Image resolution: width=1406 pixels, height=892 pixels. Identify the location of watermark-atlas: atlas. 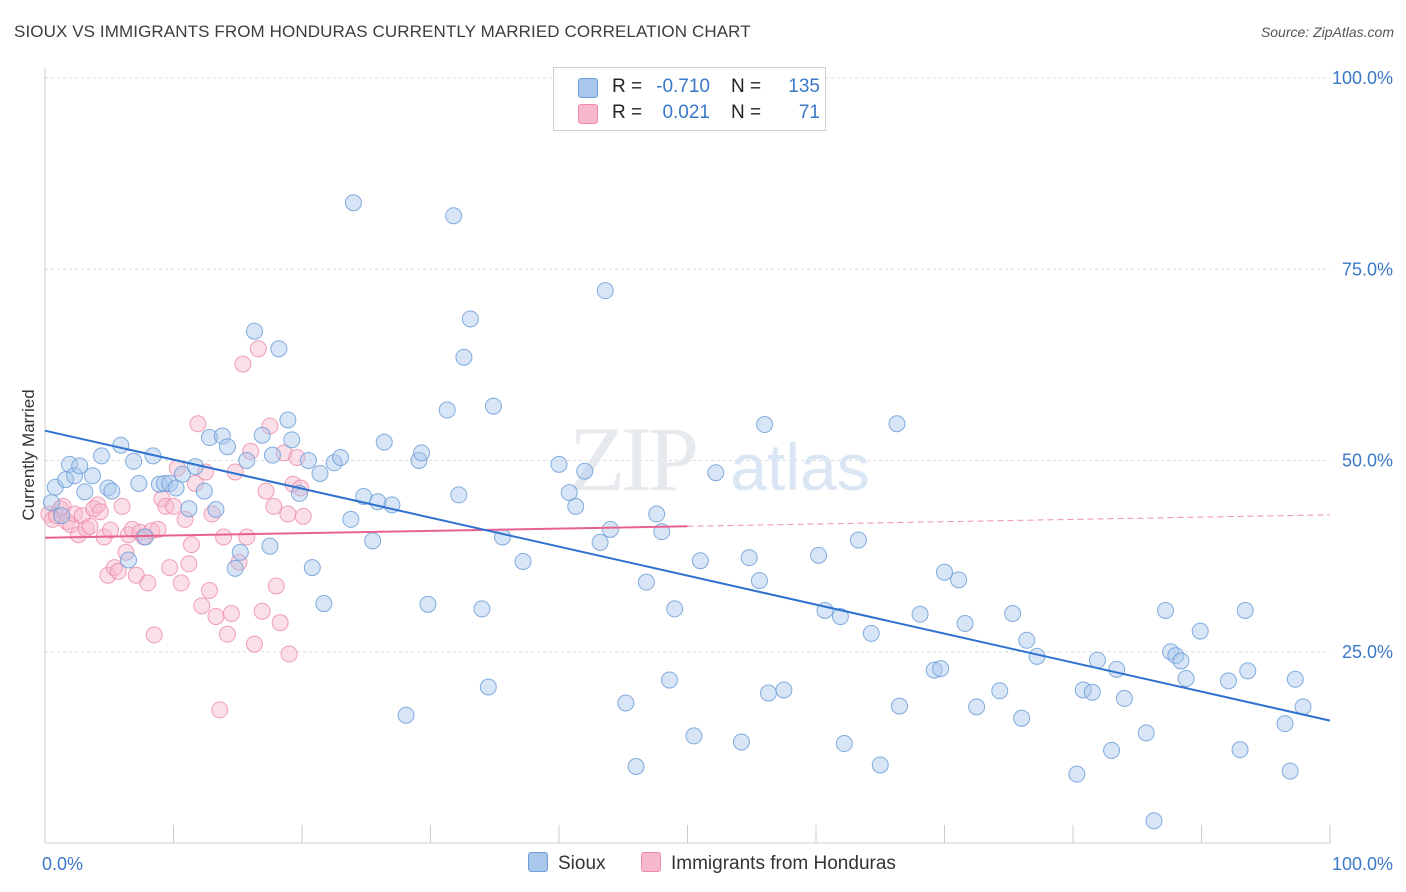
(799, 467).